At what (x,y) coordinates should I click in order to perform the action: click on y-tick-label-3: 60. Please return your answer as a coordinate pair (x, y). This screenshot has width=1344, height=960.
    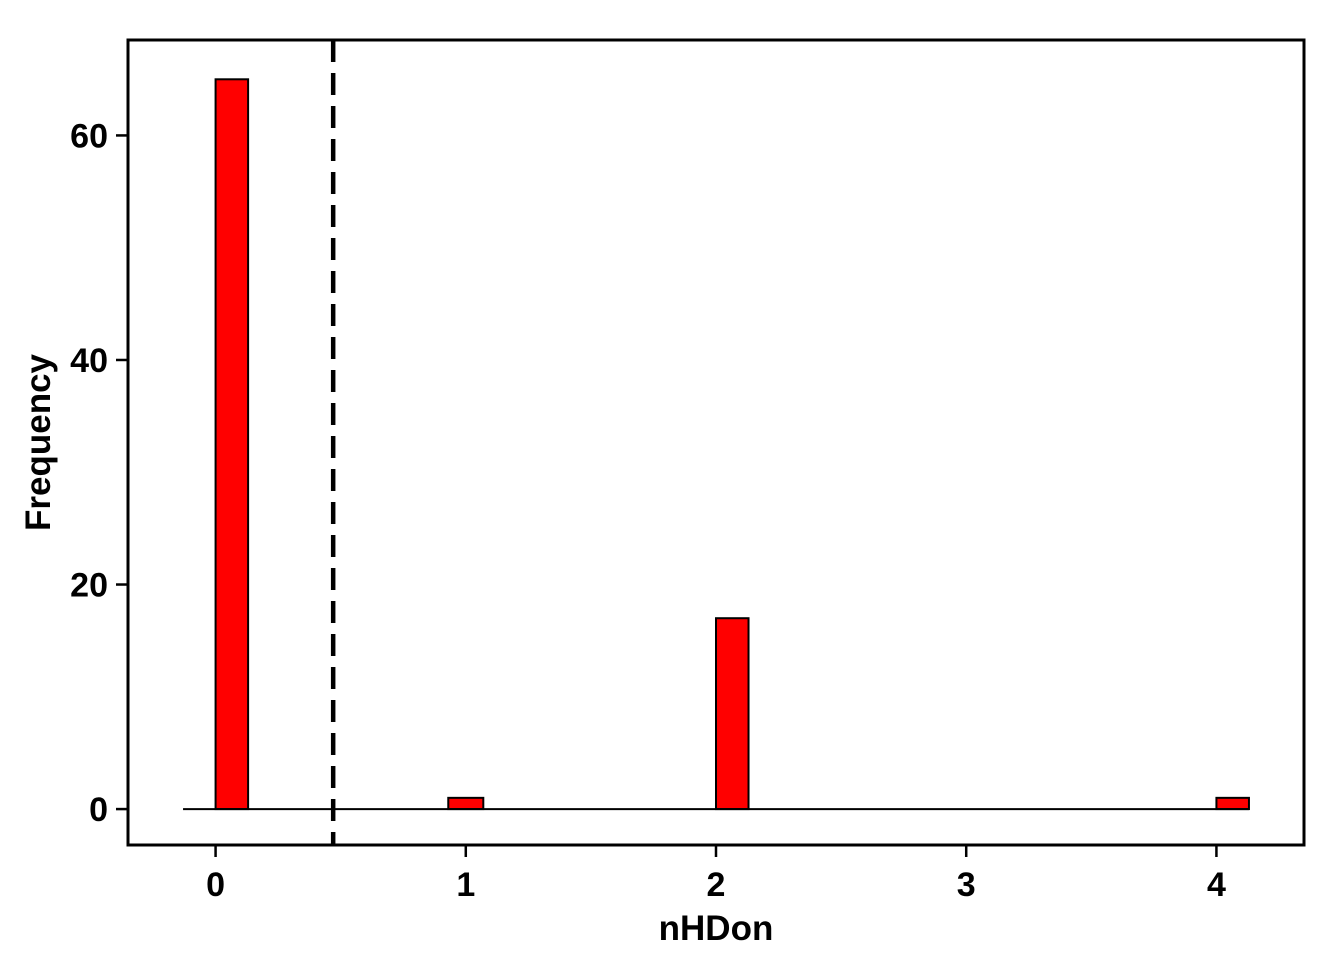
    Looking at the image, I should click on (89, 136).